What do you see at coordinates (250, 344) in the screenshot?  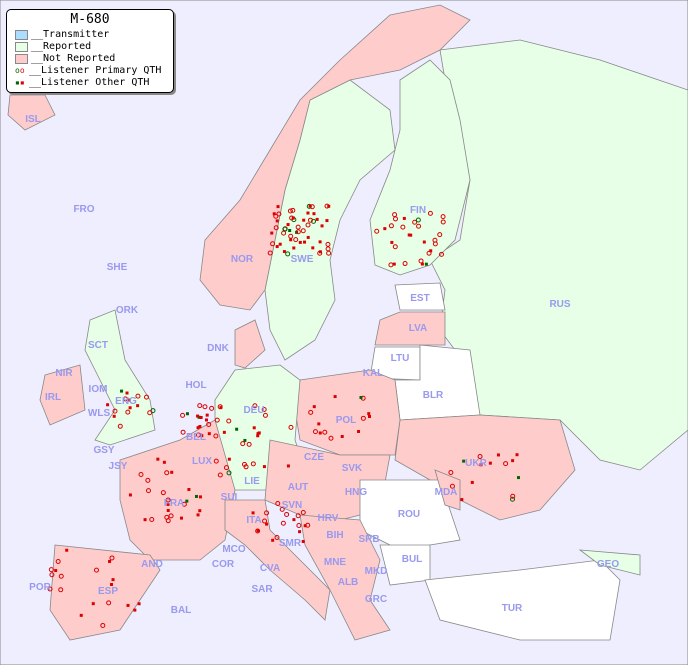 I see `country-dnk` at bounding box center [250, 344].